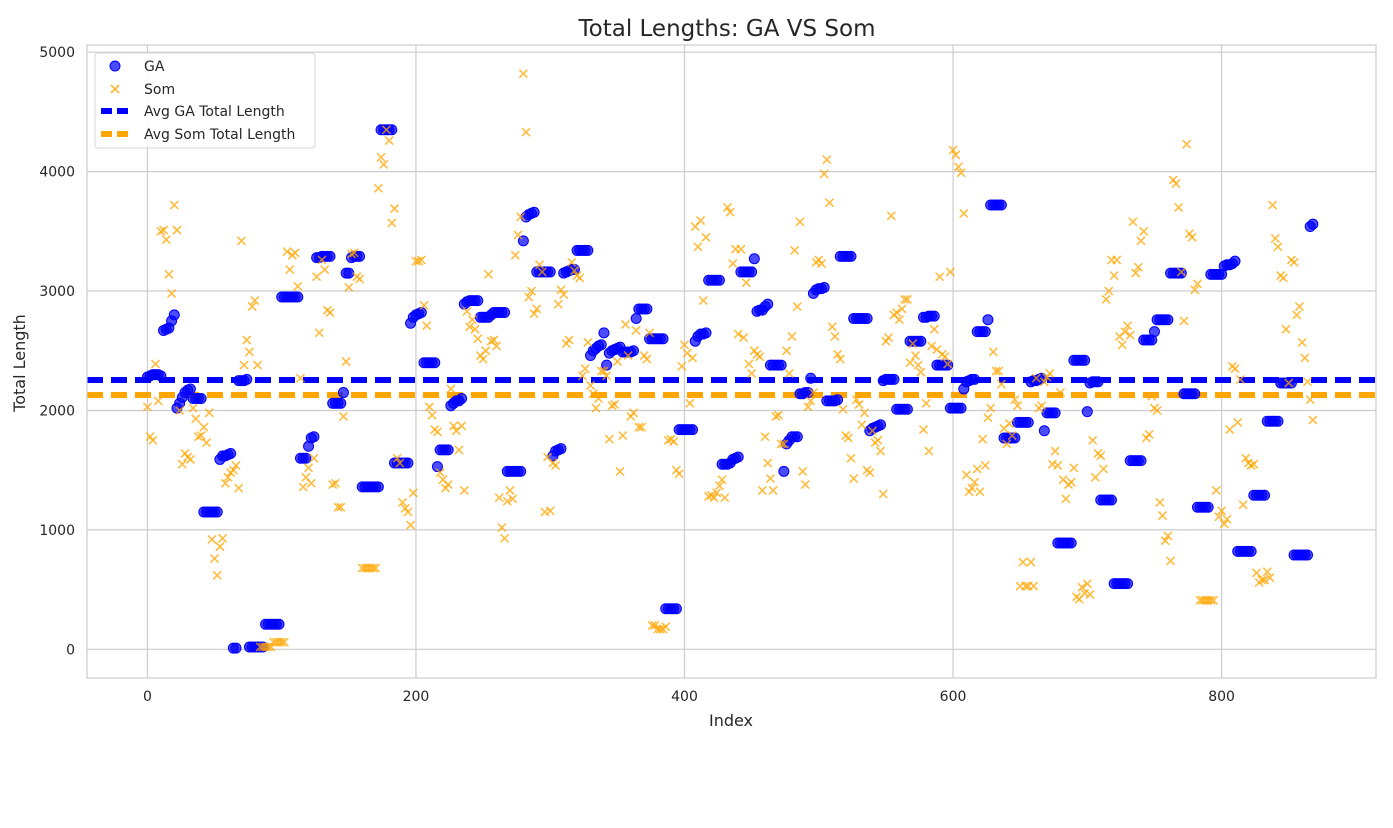 This screenshot has width=1393, height=828. What do you see at coordinates (154, 67) in the screenshot?
I see `legend-ga-label: GA` at bounding box center [154, 67].